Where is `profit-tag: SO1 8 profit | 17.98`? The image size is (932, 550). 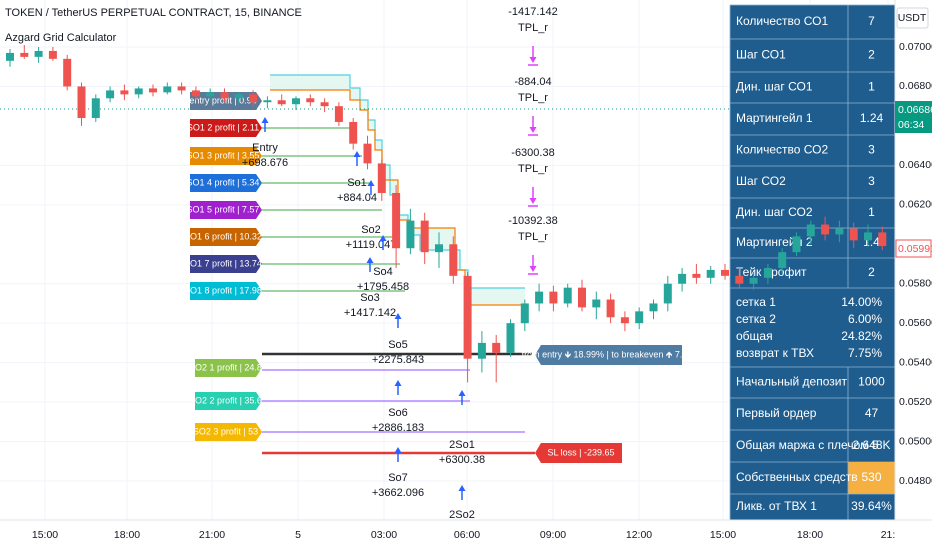 profit-tag: SO1 8 profit | 17.98 is located at coordinates (223, 291).